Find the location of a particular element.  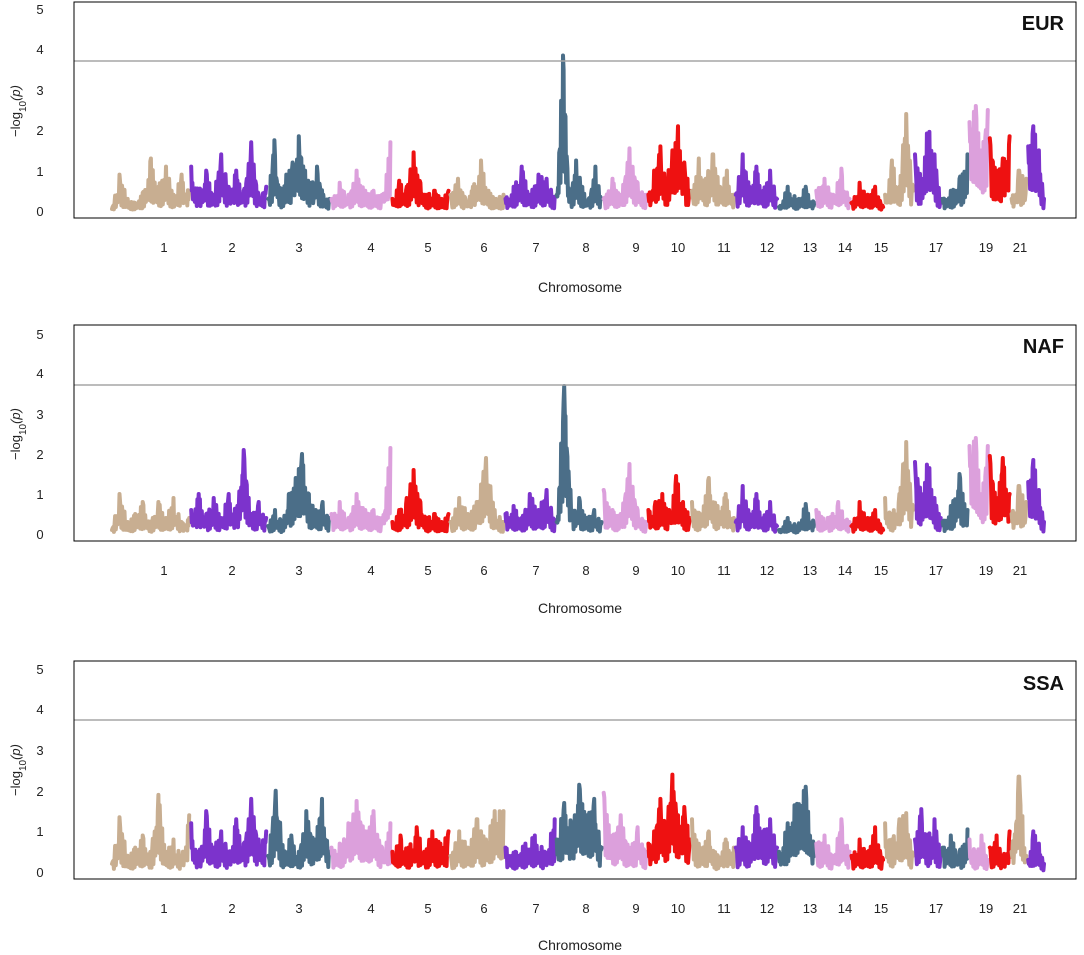

panel-naf-series is located at coordinates (578, 459).